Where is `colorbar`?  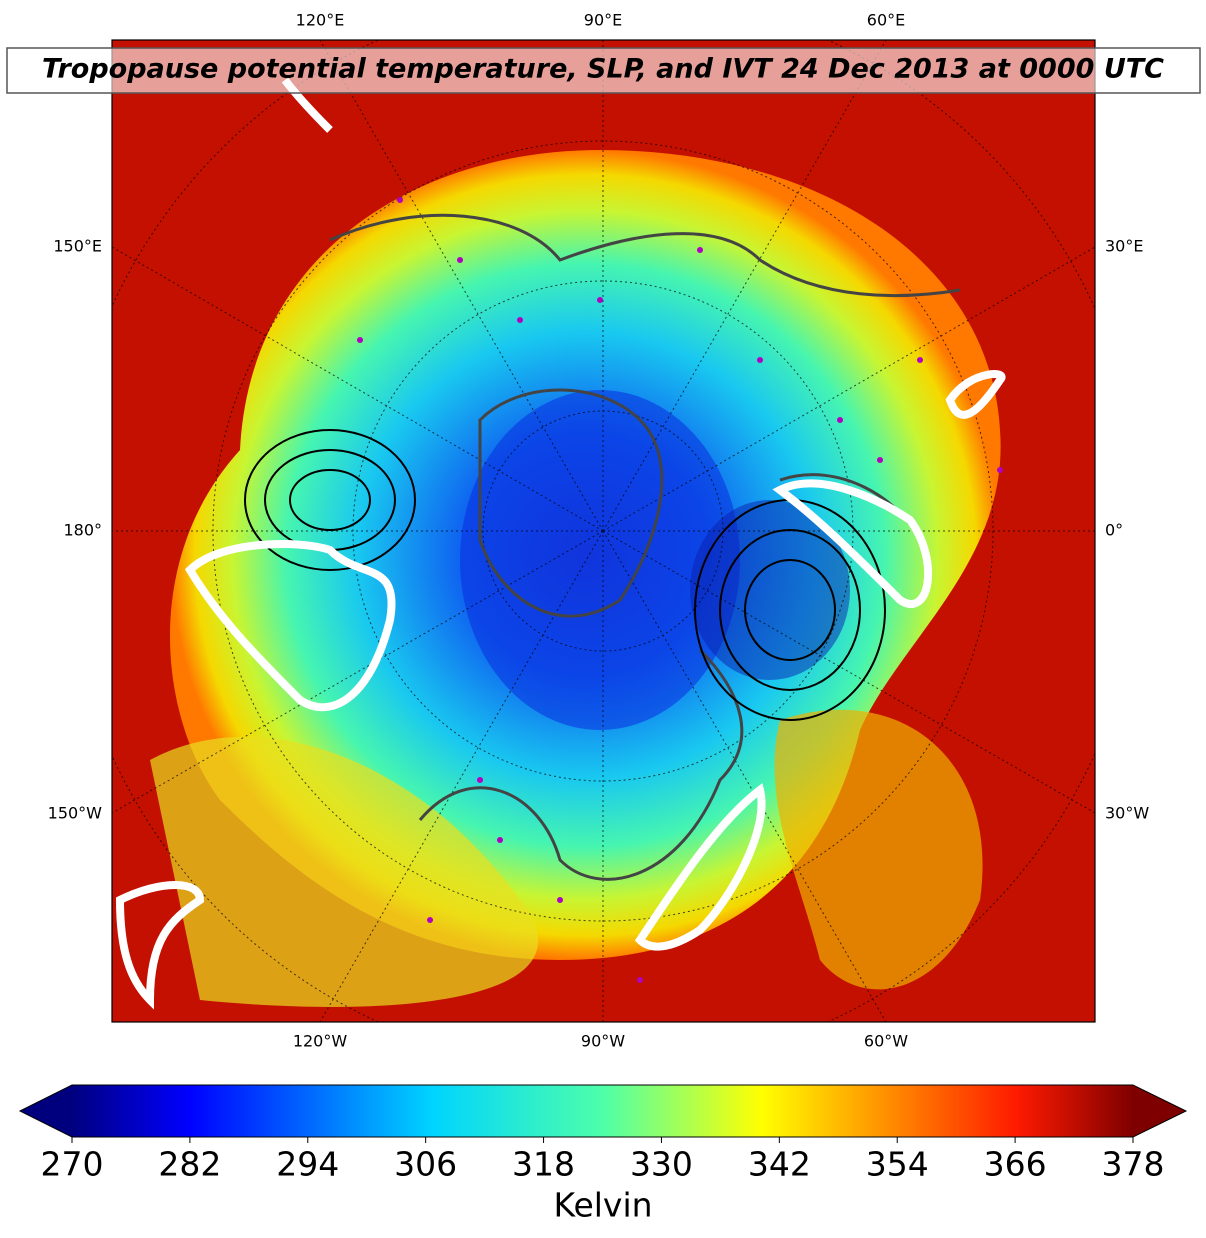
colorbar is located at coordinates (603, 1113).